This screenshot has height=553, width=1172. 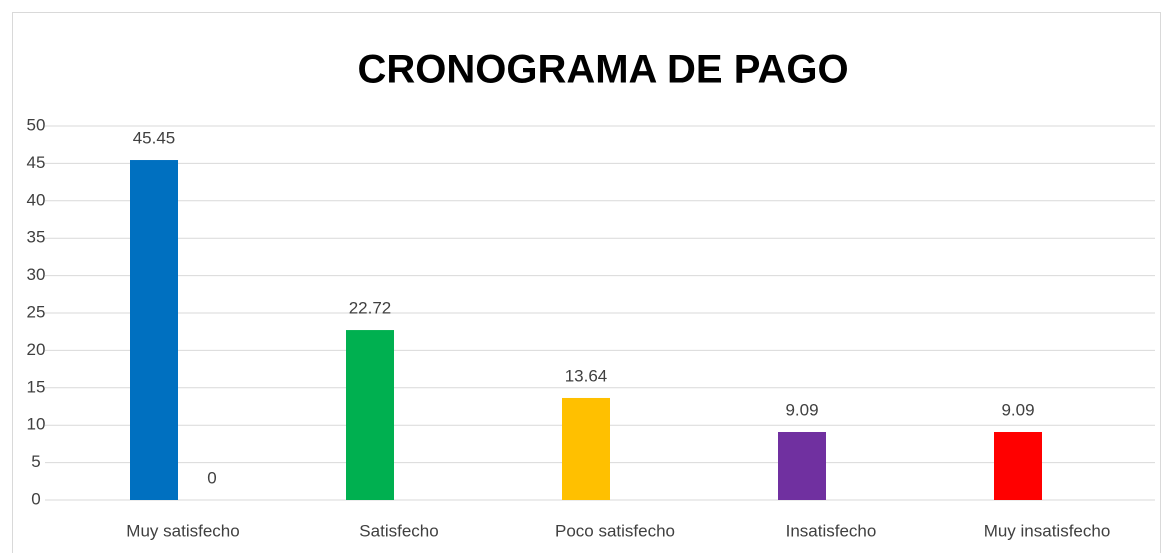 What do you see at coordinates (36, 199) in the screenshot?
I see `y-tick-label: 40` at bounding box center [36, 199].